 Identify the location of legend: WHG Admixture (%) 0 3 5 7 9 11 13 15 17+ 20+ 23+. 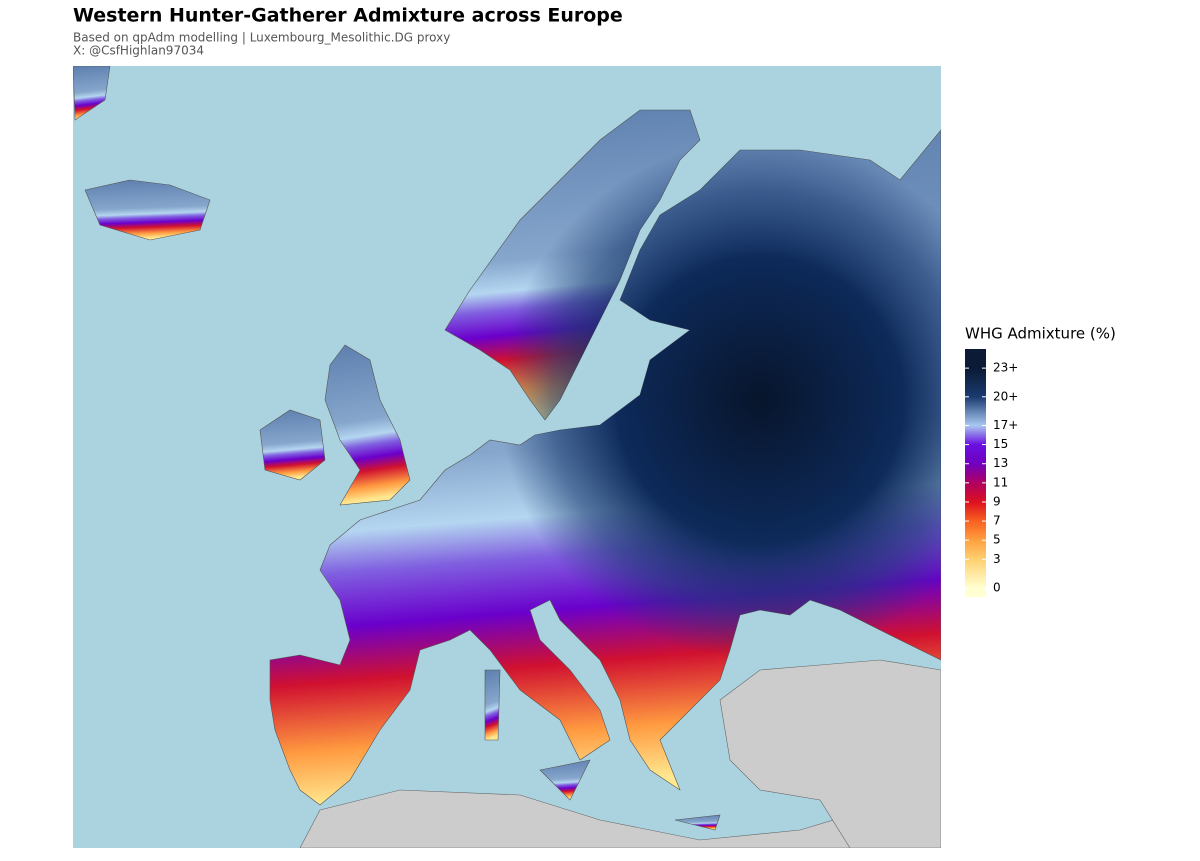
(1040, 461).